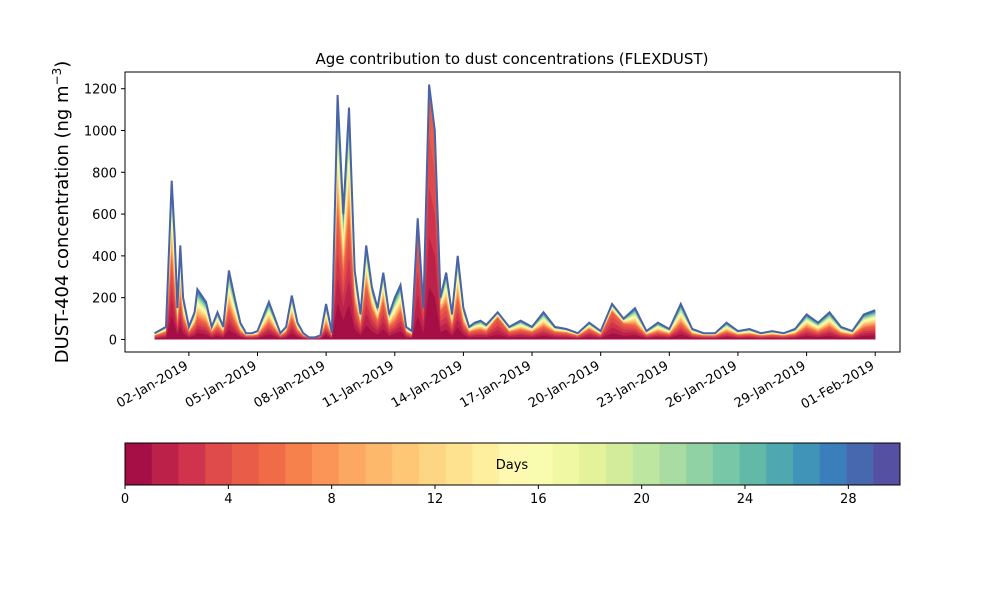 The image size is (1000, 604). I want to click on y-tick-label: 400, so click(104, 257).